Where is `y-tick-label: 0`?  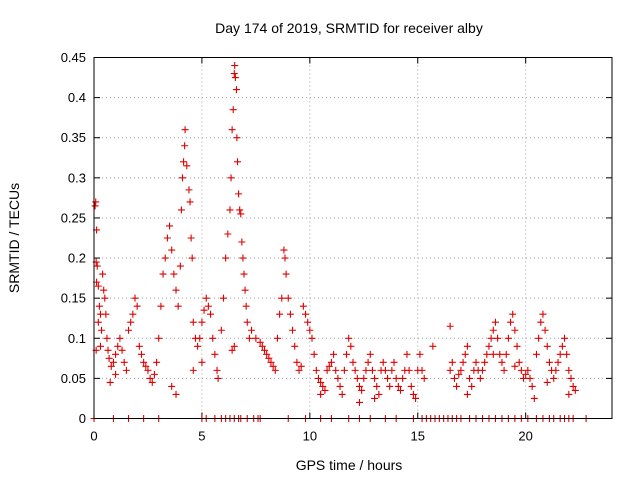
y-tick-label: 0 is located at coordinates (82, 418).